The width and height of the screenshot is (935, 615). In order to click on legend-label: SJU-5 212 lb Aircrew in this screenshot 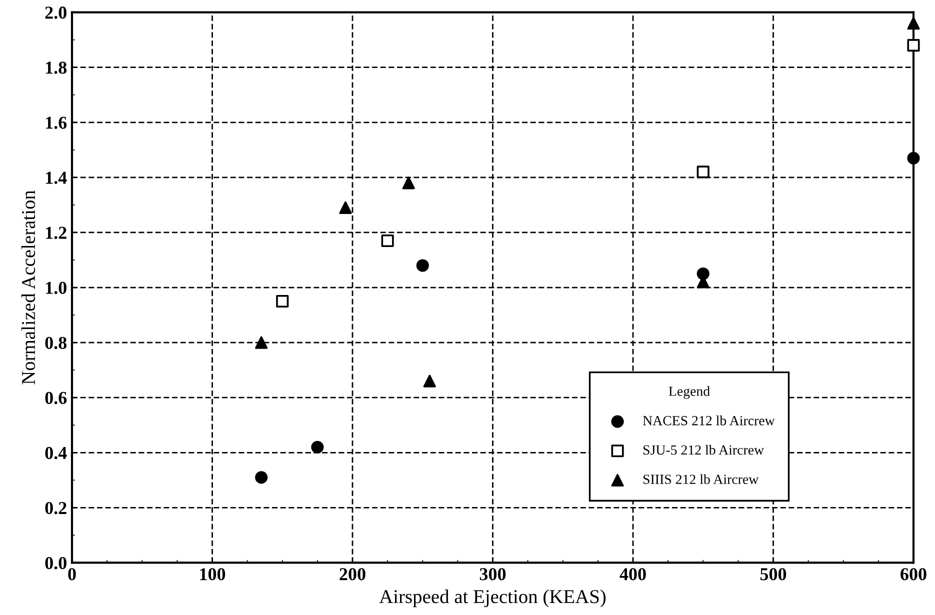, I will do `click(703, 449)`.